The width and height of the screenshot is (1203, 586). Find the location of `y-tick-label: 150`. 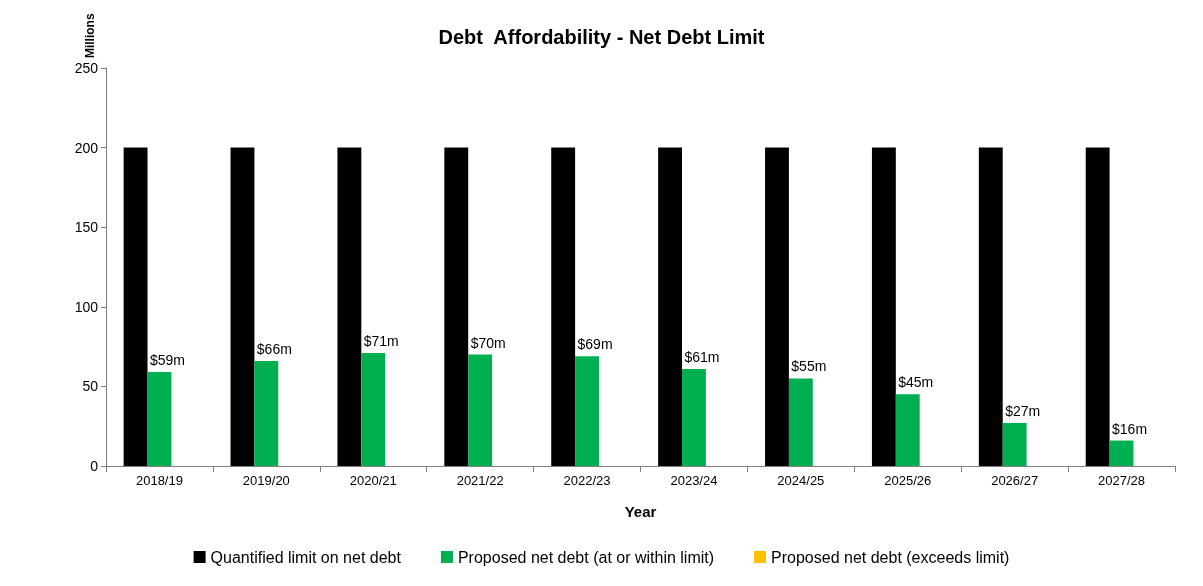

y-tick-label: 150 is located at coordinates (86, 227).